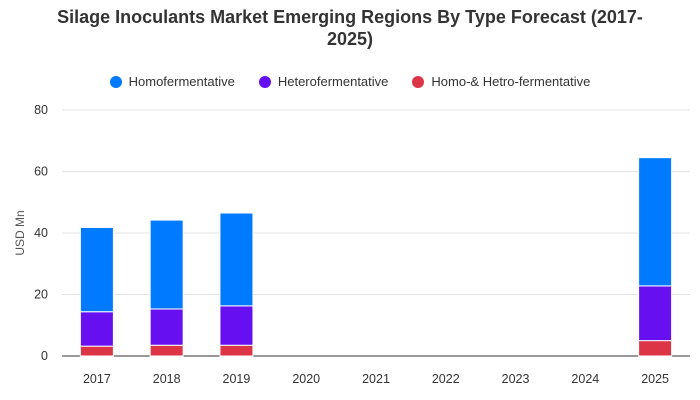 The height and width of the screenshot is (400, 700). I want to click on y-tick-label-0: 0, so click(44, 356).